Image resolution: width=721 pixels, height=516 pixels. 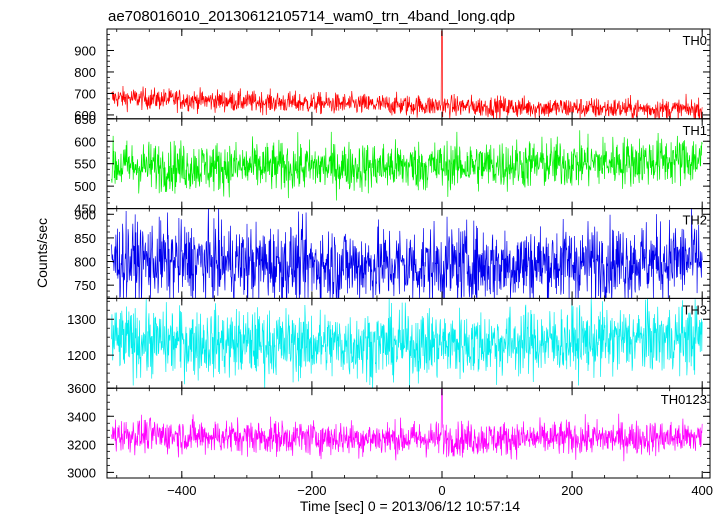 I want to click on x-tick-label: −200, so click(x=311, y=490).